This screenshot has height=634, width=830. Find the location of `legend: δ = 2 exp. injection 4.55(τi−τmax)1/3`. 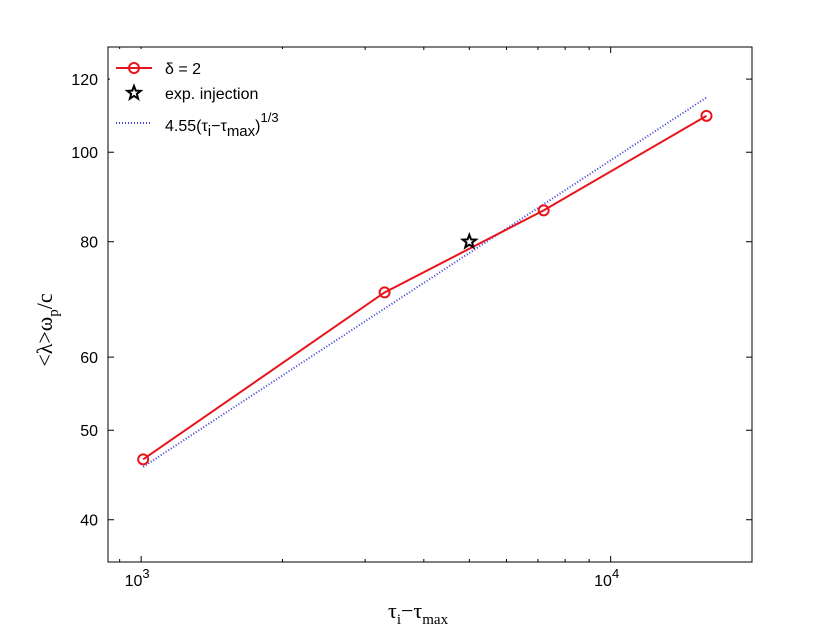

legend: δ = 2 exp. injection 4.55(τi−τmax)1/3 is located at coordinates (197, 96).